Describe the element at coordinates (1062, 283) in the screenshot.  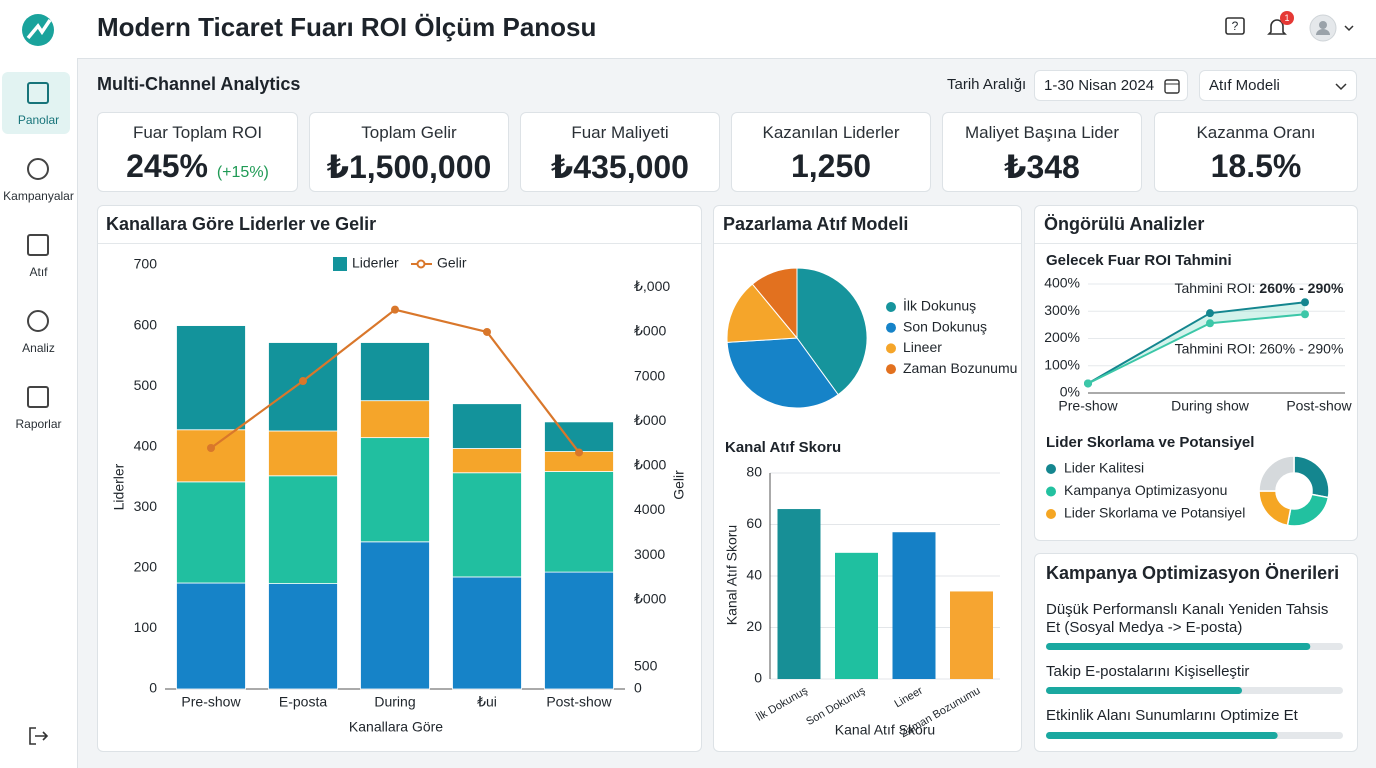
I see `y-tick-label: 400%` at that location.